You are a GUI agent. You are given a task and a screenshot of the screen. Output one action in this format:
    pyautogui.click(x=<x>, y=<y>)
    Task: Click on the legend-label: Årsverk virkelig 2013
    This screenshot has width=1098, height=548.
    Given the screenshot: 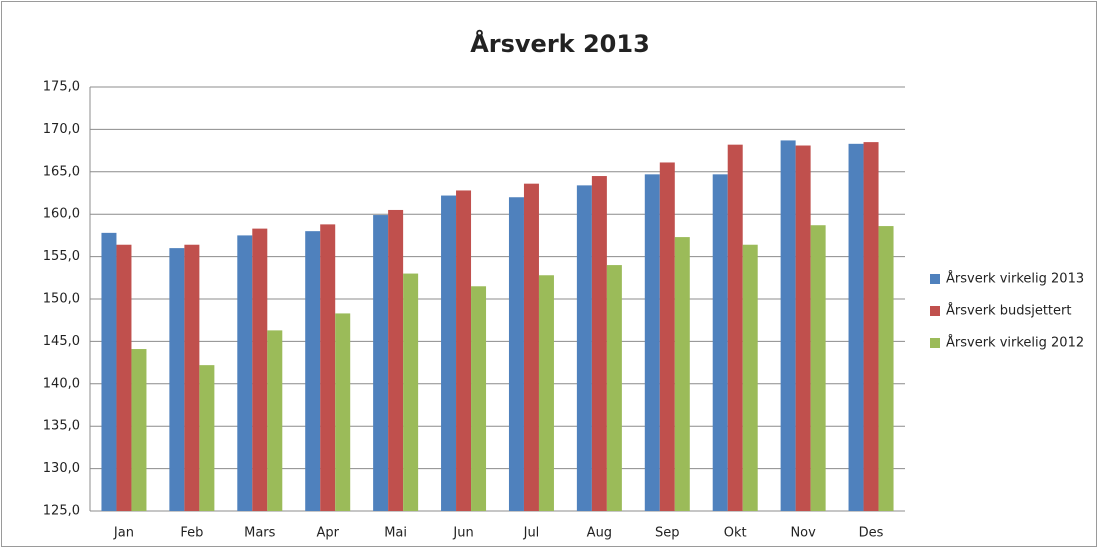 What is the action you would take?
    pyautogui.click(x=1015, y=279)
    